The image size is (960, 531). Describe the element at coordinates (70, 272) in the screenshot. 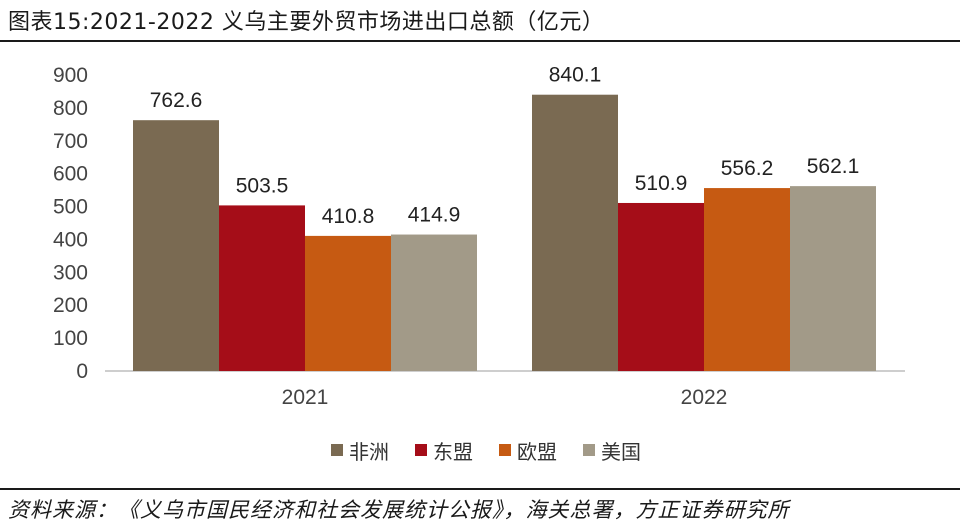

I see `y-tick-label: 300` at that location.